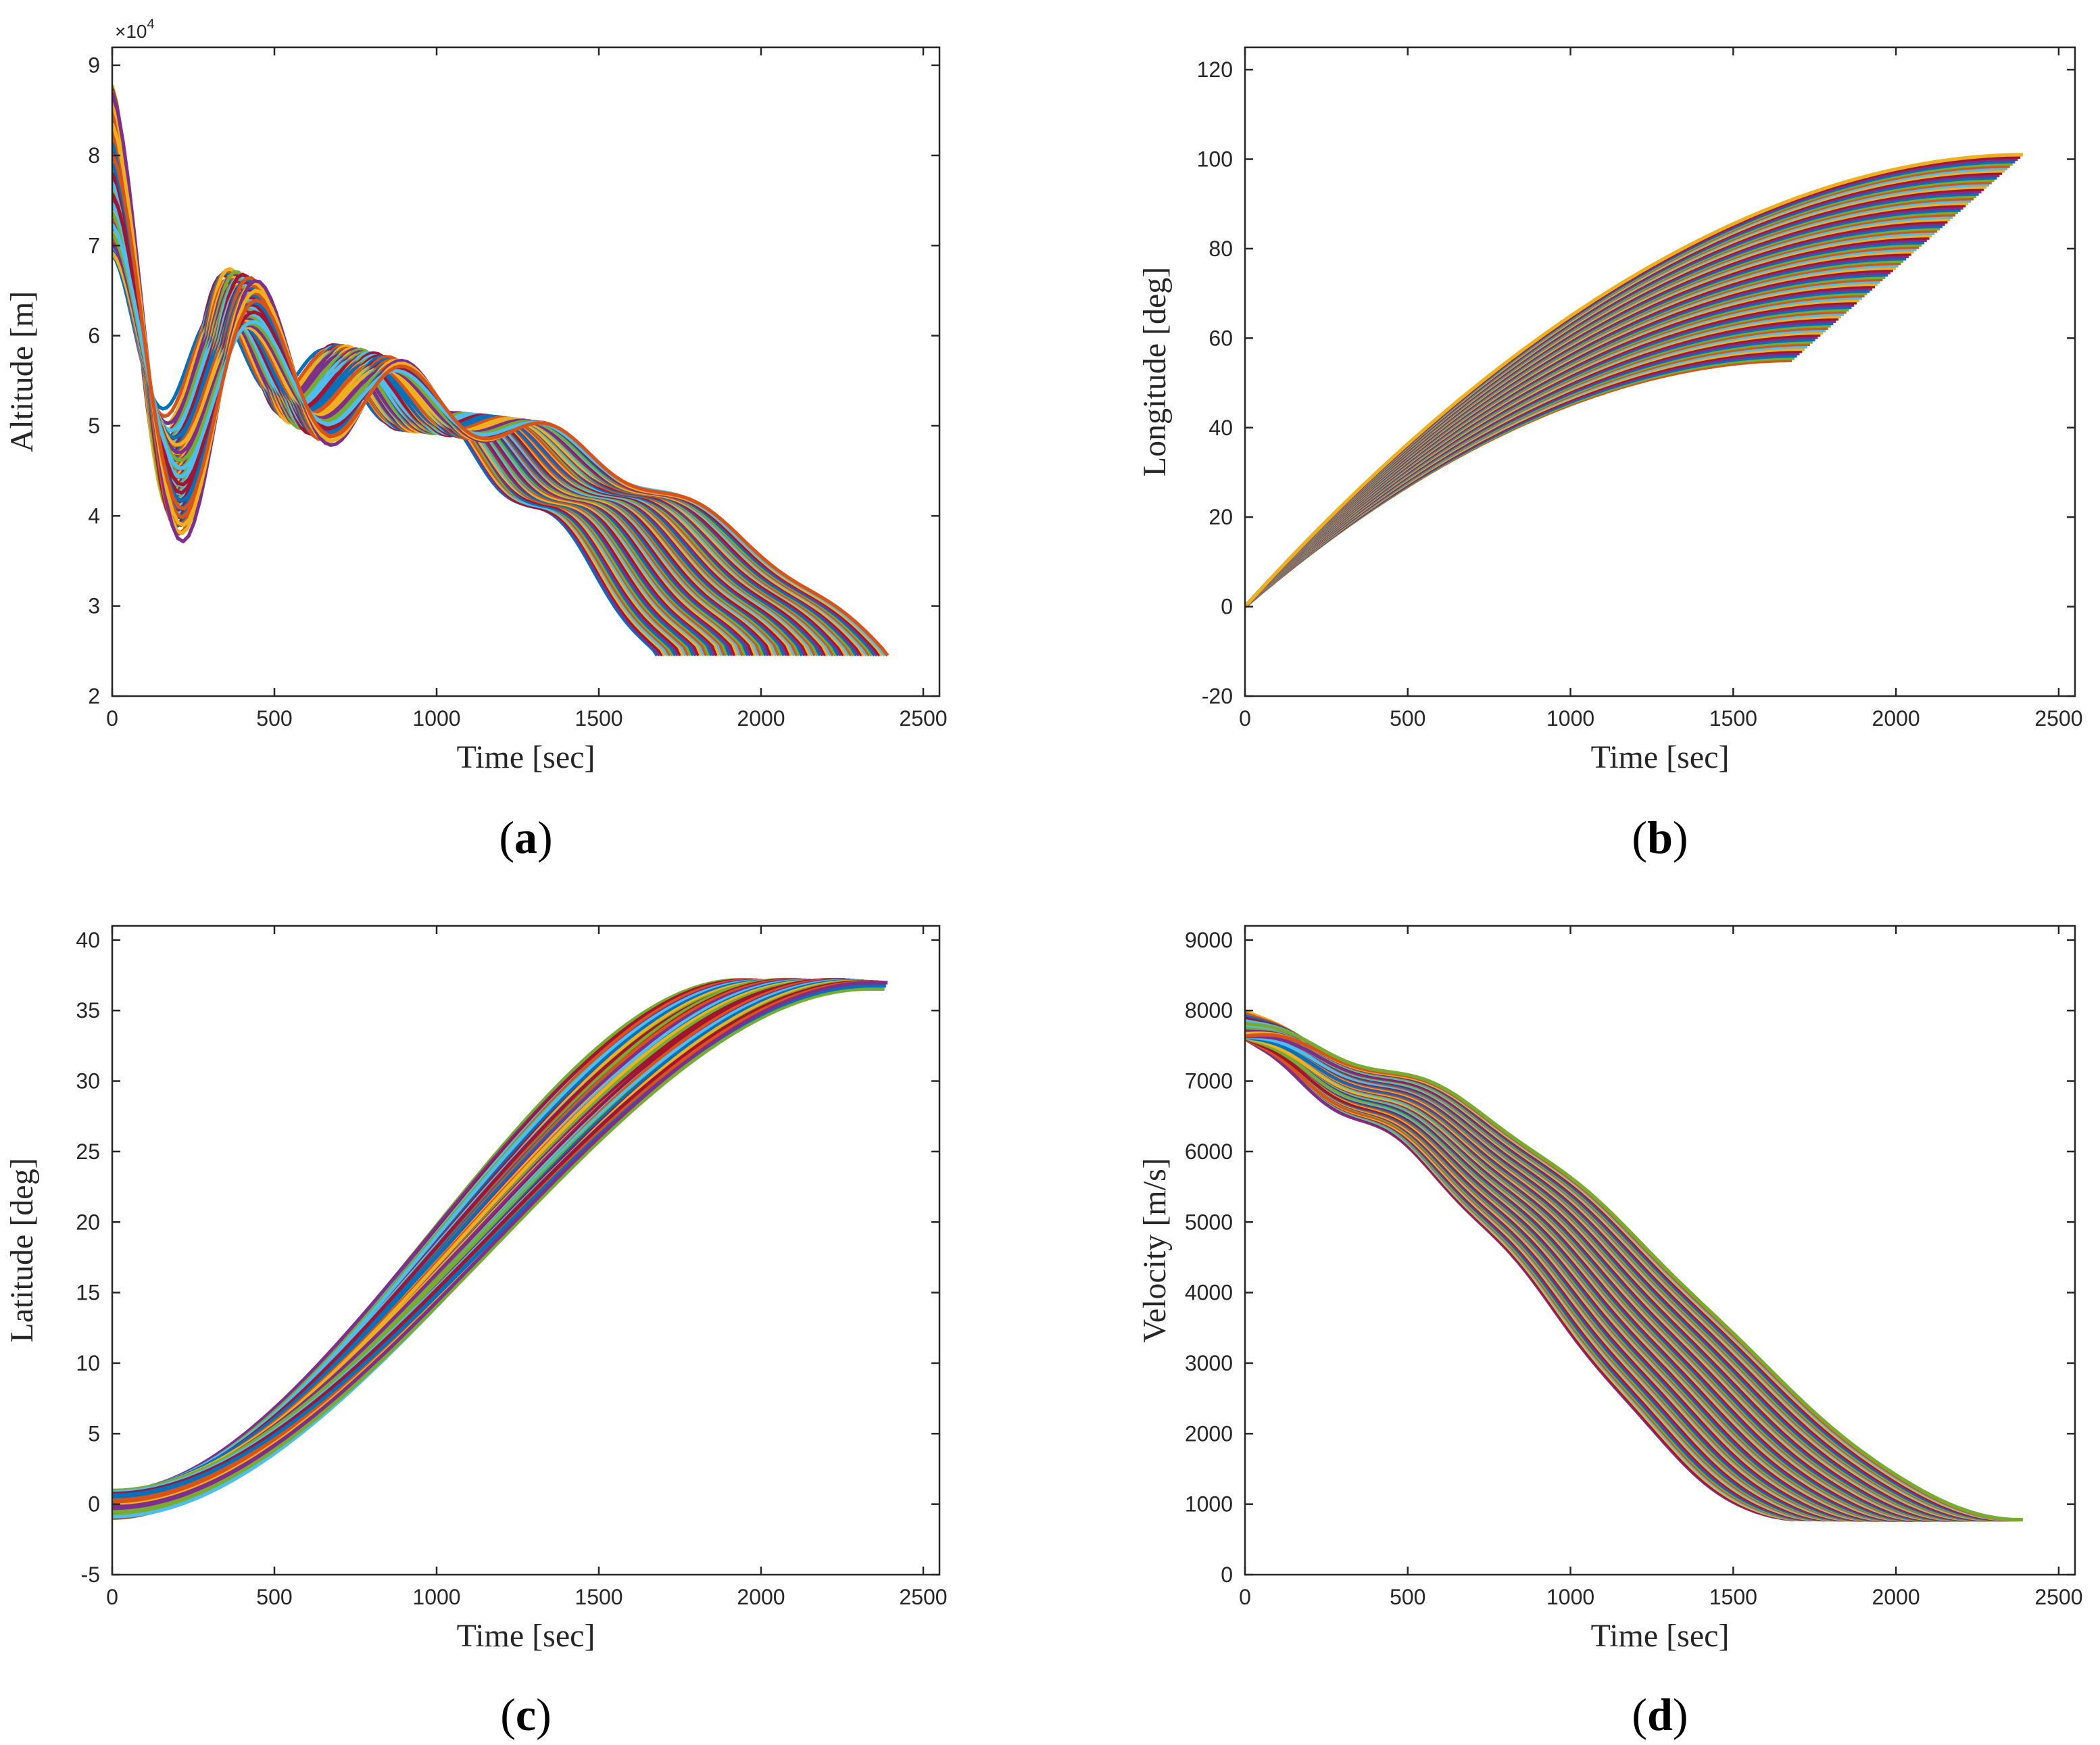 This screenshot has height=1745, width=2100. I want to click on plot-frame-a, so click(526, 371).